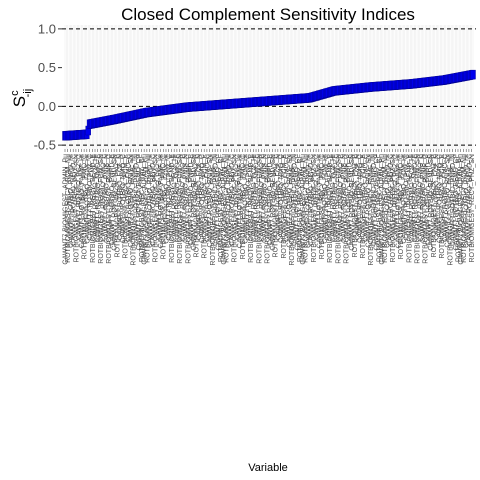 This screenshot has width=480, height=480. Describe the element at coordinates (47, 106) in the screenshot. I see `y-tick-label: 0.0` at that location.